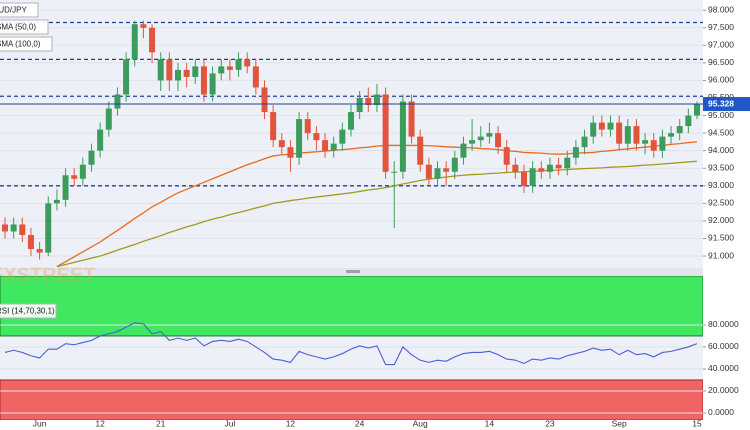 This screenshot has height=430, width=750. Describe the element at coordinates (351, 344) in the screenshot. I see `rsi-line` at that location.